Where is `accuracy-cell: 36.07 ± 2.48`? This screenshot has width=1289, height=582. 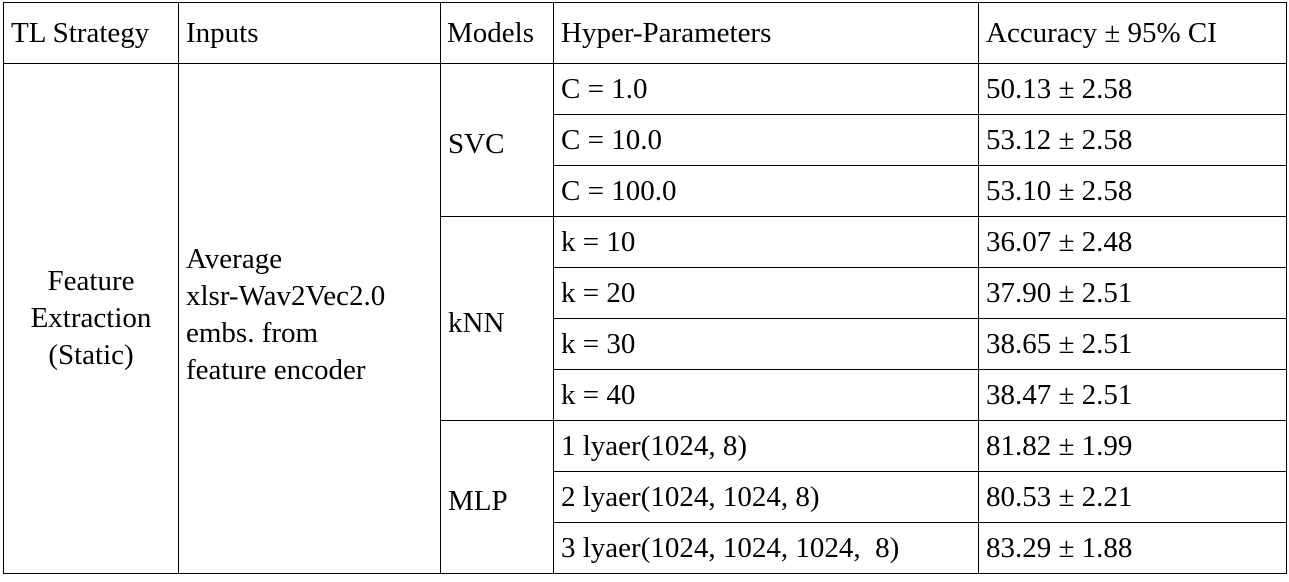 accuracy-cell: 36.07 ± 2.48 is located at coordinates (1132, 242).